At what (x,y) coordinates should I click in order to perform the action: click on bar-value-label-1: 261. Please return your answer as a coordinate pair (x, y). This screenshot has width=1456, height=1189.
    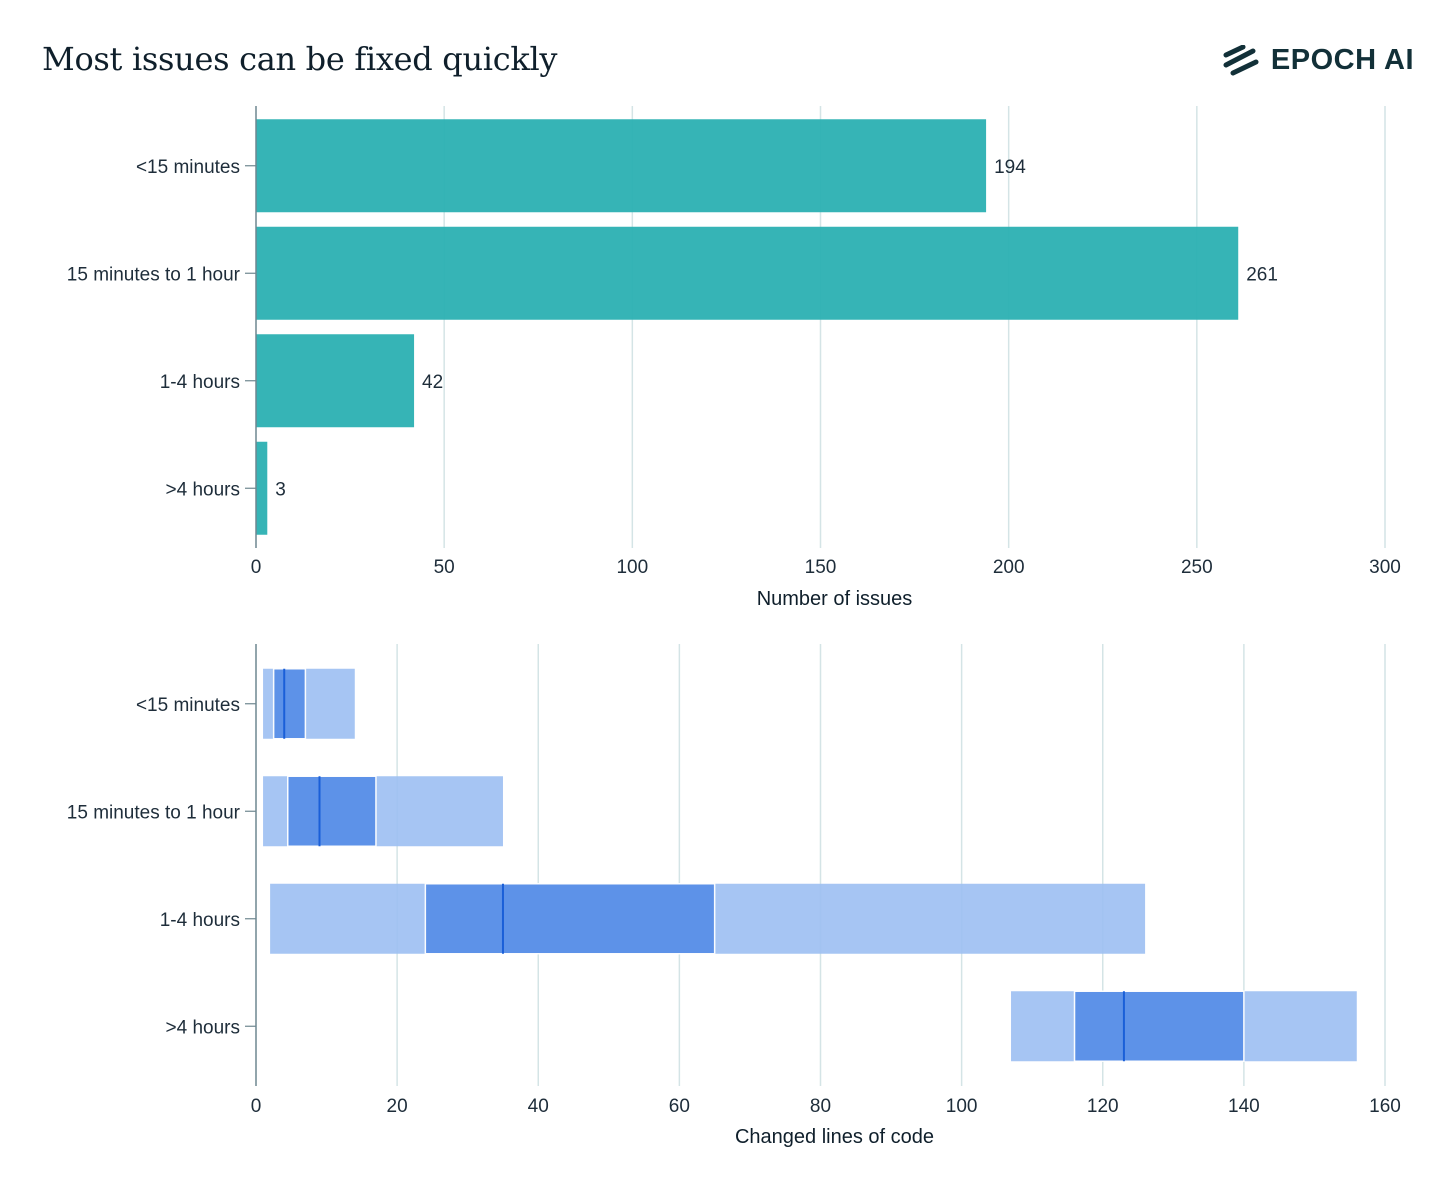
    Looking at the image, I should click on (1262, 274).